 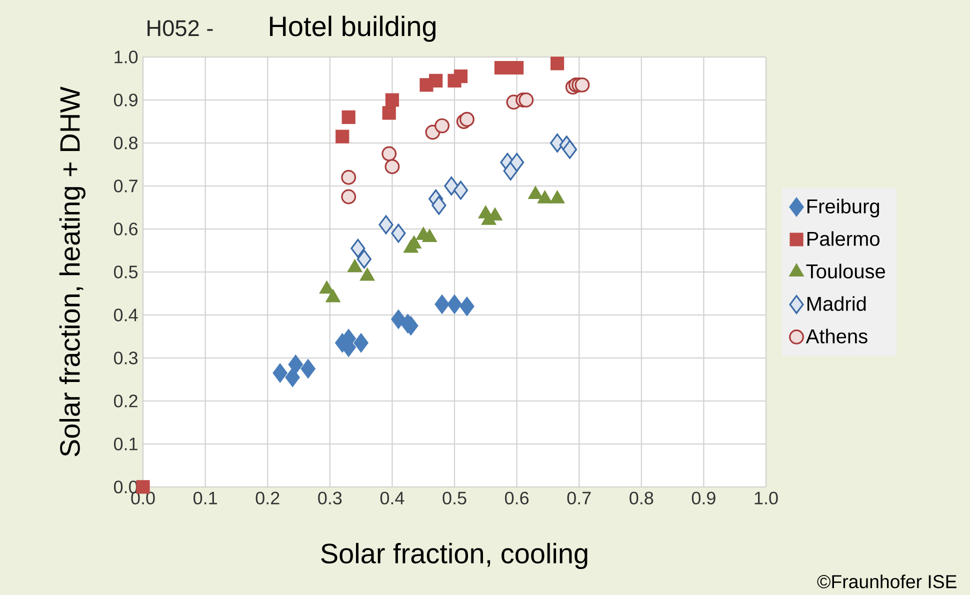 What do you see at coordinates (268, 498) in the screenshot?
I see `x-tick-label: 0.2` at bounding box center [268, 498].